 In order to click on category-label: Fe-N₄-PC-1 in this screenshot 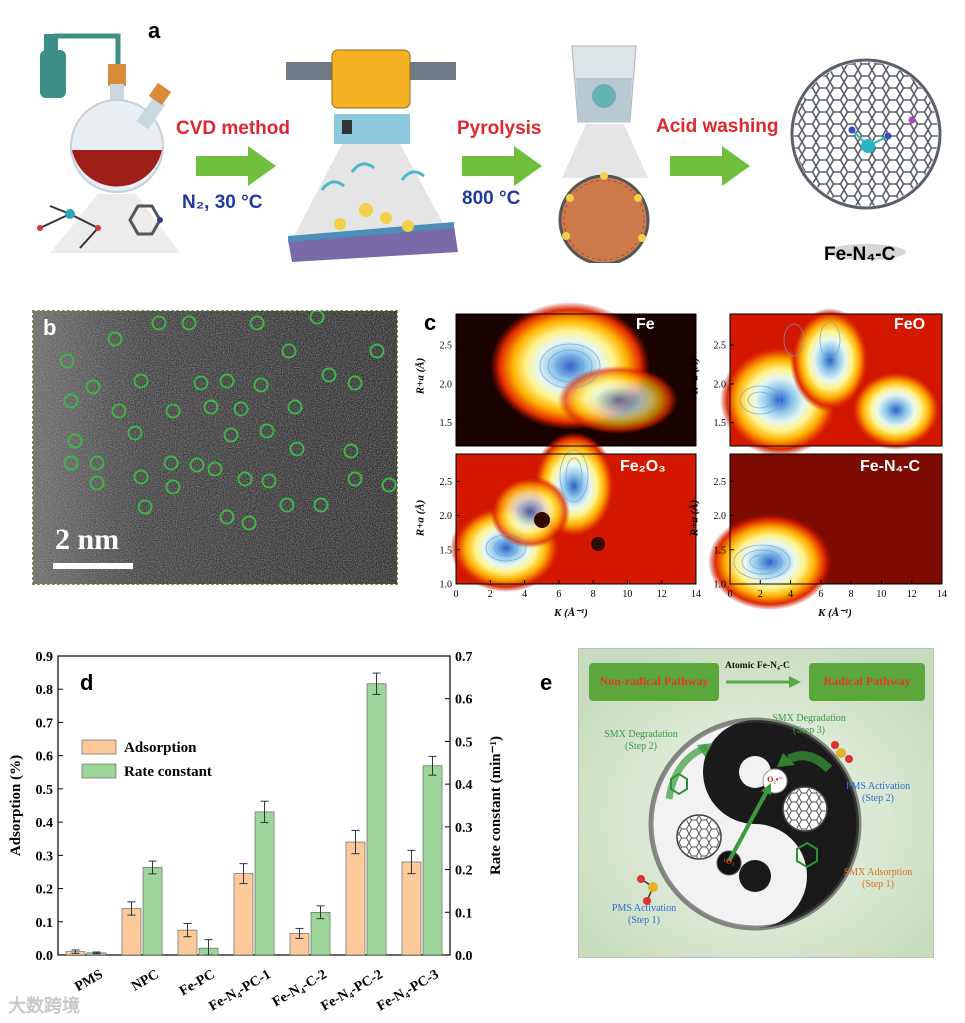, I will do `click(240, 990)`.